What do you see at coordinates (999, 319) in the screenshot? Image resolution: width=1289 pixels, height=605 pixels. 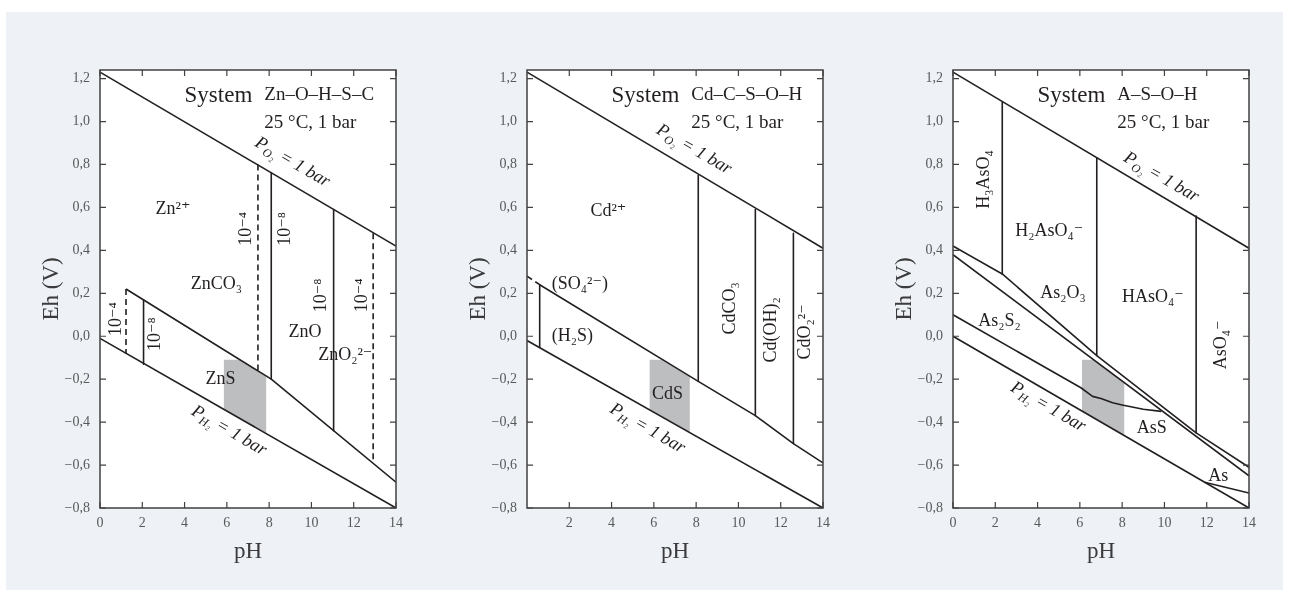 I see `annotation: As₂S₂` at bounding box center [999, 319].